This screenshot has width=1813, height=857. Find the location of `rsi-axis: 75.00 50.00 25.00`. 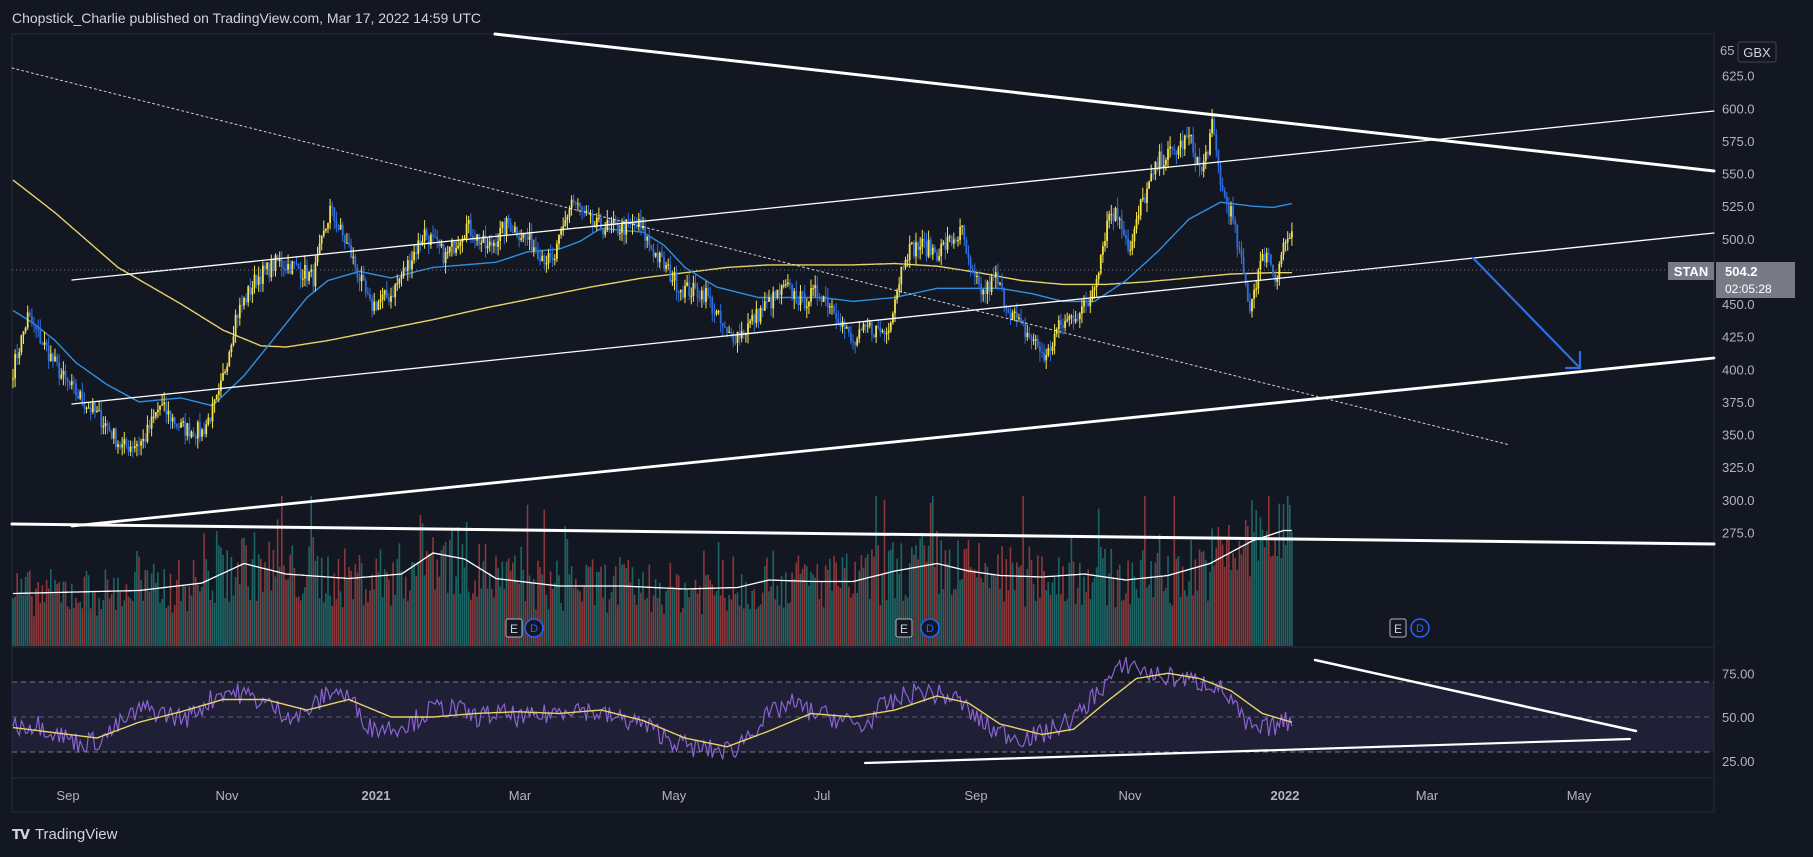

rsi-axis: 75.00 50.00 25.00 is located at coordinates (1738, 717).